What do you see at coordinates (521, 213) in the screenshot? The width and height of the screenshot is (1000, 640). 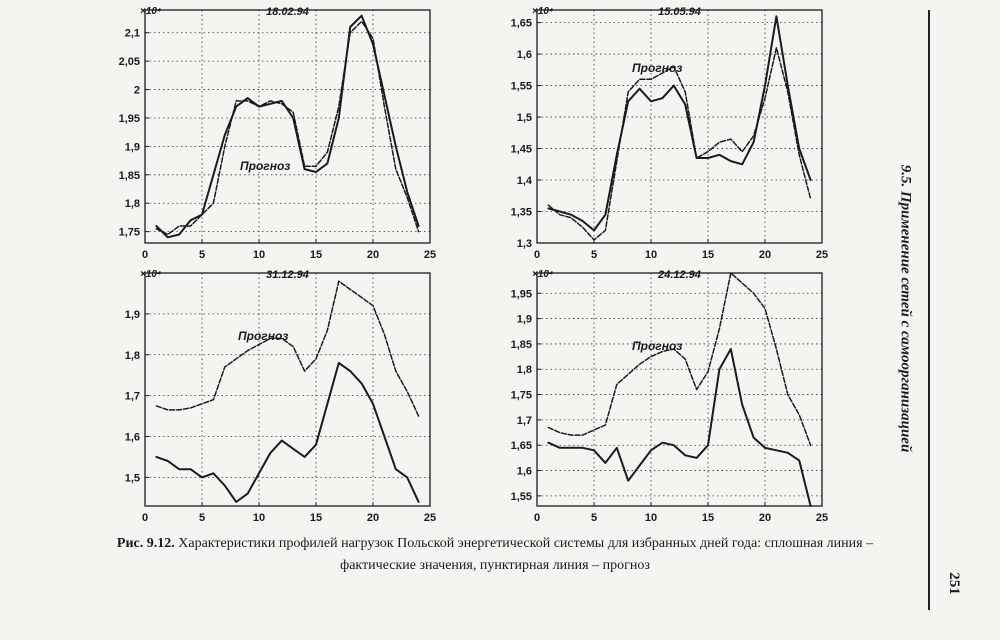 I see `y-tick-label: 1,35` at bounding box center [521, 213].